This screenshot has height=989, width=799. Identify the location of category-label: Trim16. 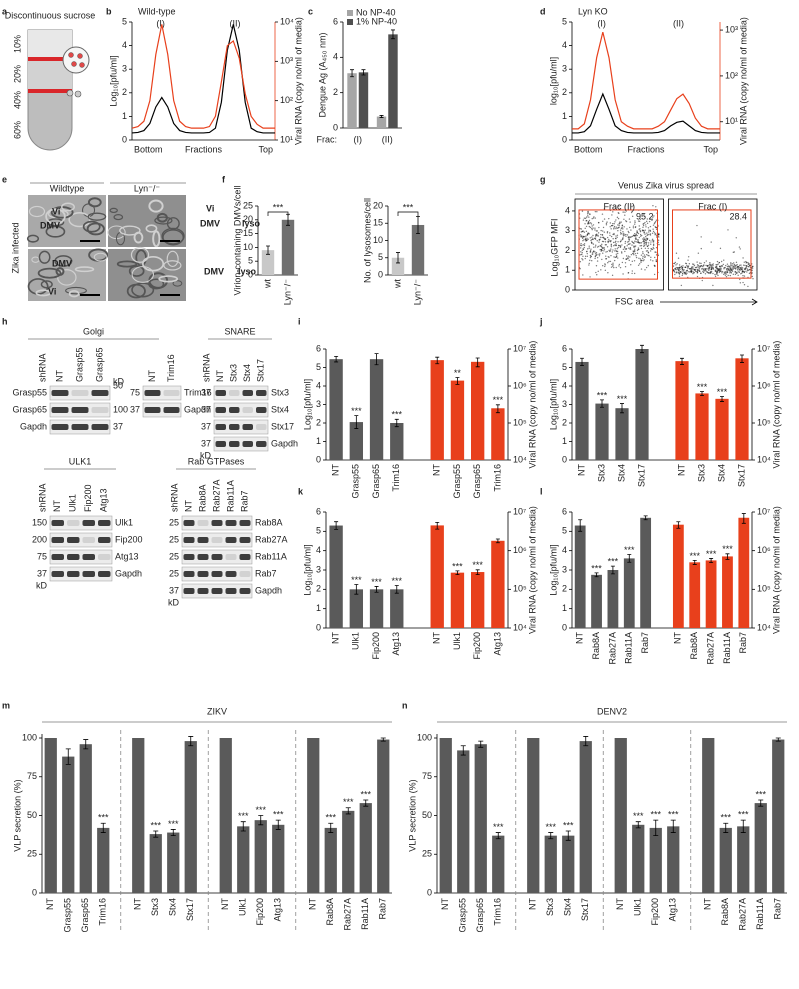
(396, 478).